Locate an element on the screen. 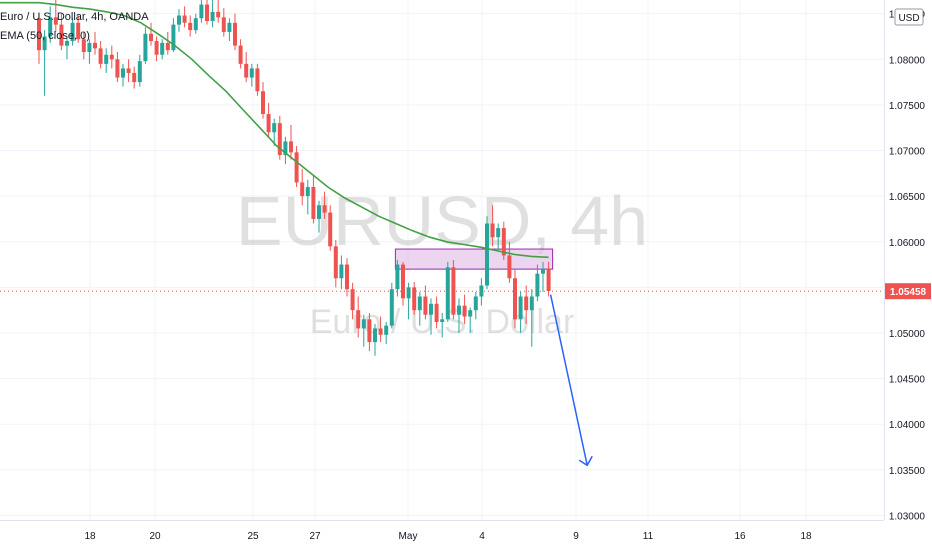 This screenshot has height=550, width=932. resistance-zone is located at coordinates (474, 259).